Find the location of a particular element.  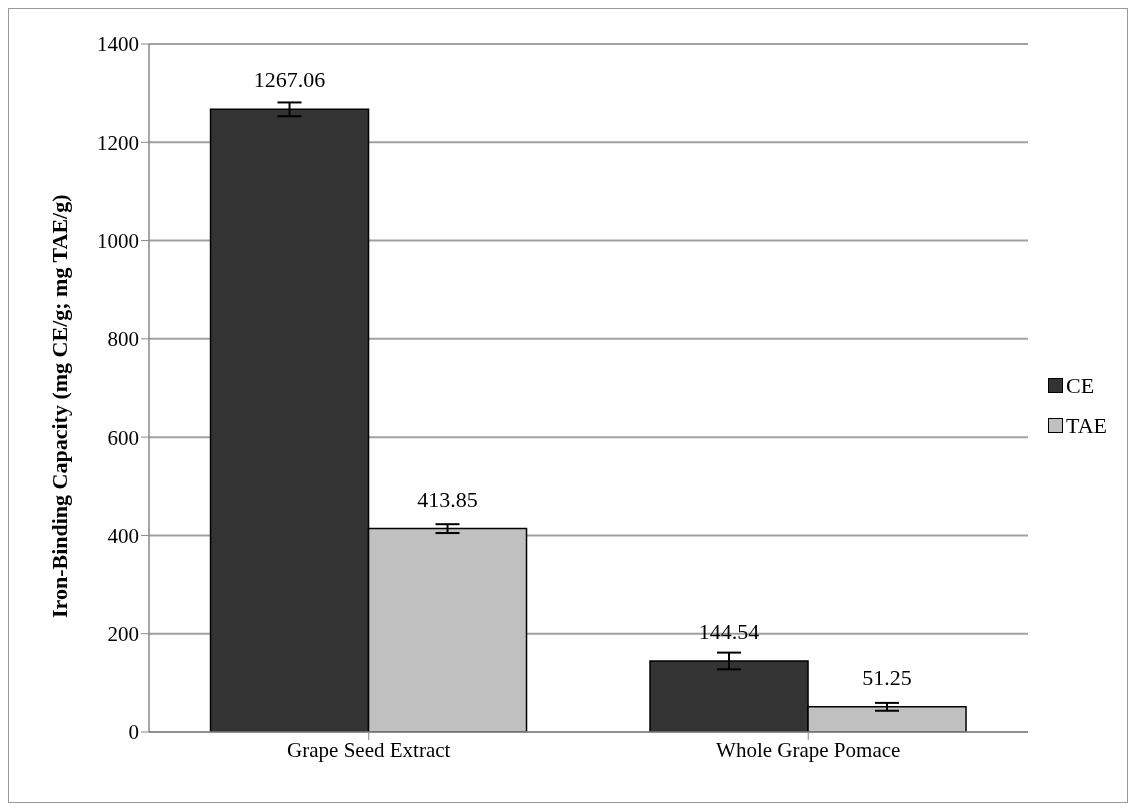

y-axis-title: Iron-Binding Capacity (mg CE/g; mg TAE/g) is located at coordinates (59, 406).